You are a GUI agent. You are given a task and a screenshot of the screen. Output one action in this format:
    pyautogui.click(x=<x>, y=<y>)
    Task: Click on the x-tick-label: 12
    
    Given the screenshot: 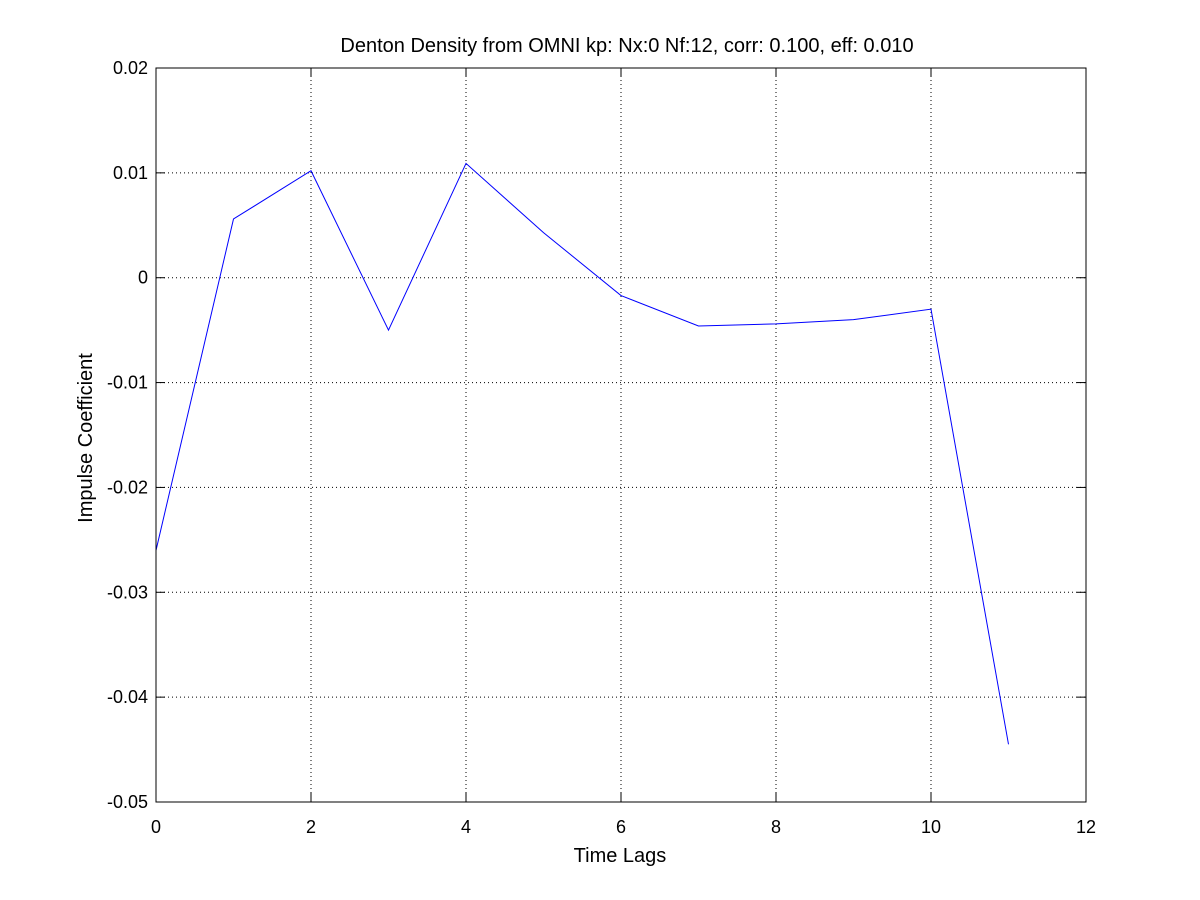 What is the action you would take?
    pyautogui.click(x=1086, y=827)
    